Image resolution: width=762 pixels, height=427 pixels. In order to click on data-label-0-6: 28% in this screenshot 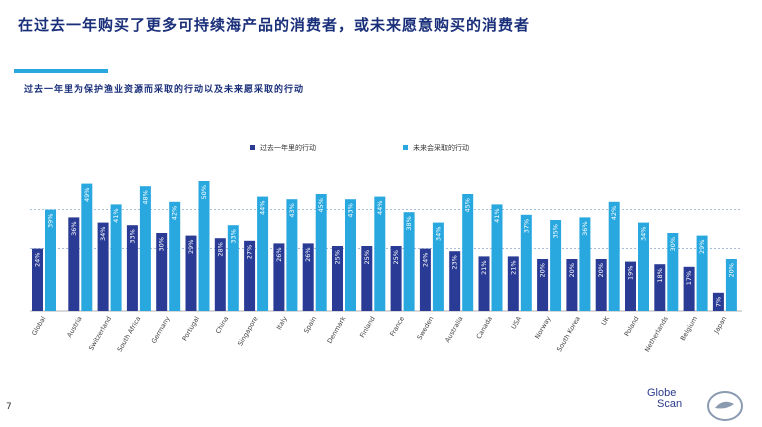, I will do `click(220, 249)`.